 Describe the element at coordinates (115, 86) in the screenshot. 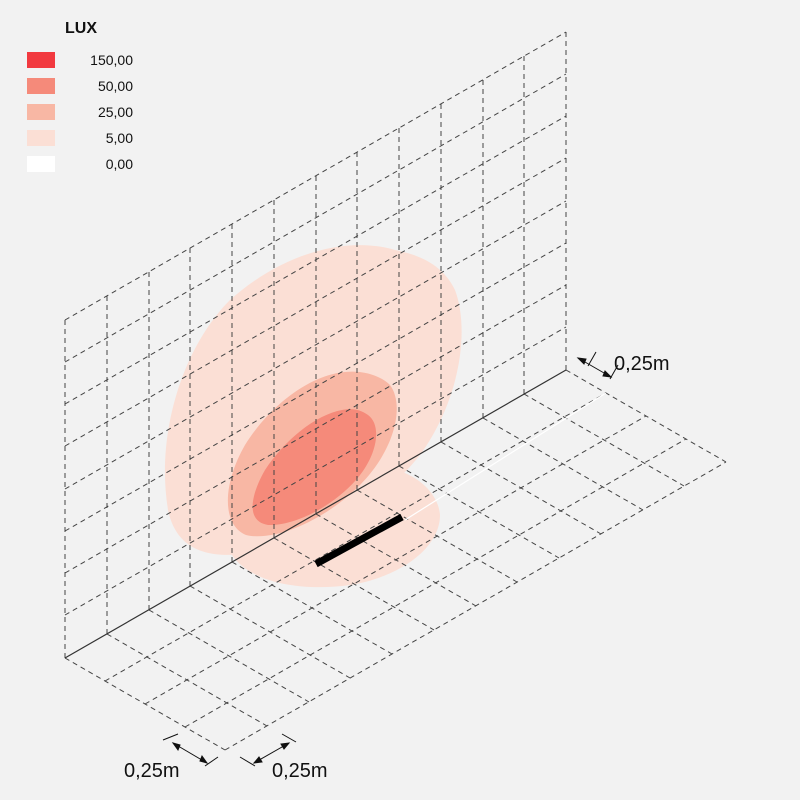

I see `legend-value: 50,00` at that location.